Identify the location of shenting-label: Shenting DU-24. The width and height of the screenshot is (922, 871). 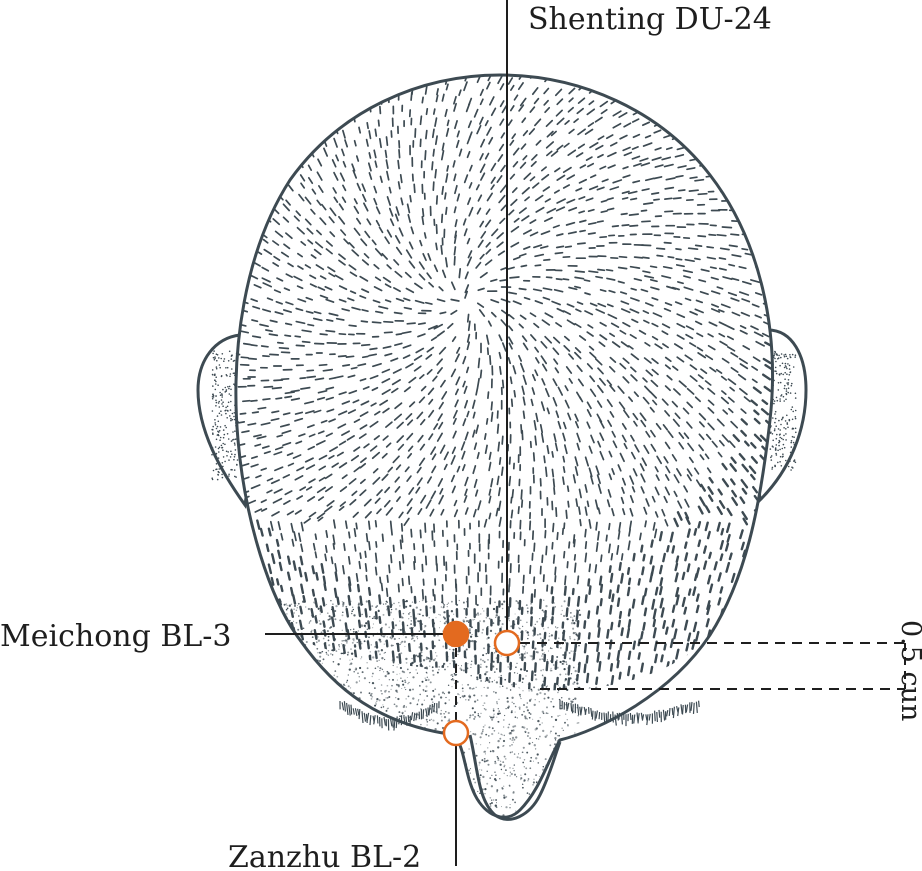
(650, 19).